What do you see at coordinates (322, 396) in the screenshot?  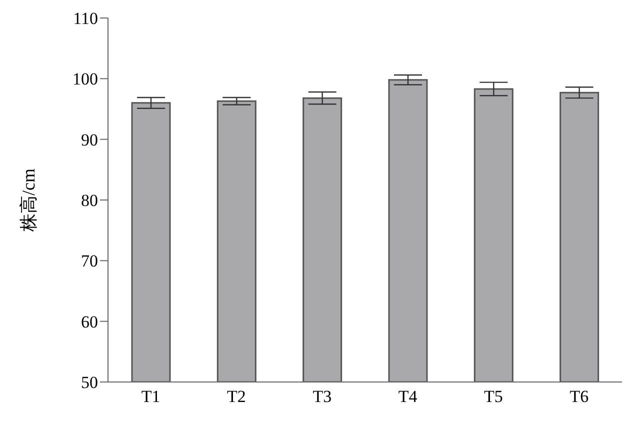 I see `x-tick-label: T3` at bounding box center [322, 396].